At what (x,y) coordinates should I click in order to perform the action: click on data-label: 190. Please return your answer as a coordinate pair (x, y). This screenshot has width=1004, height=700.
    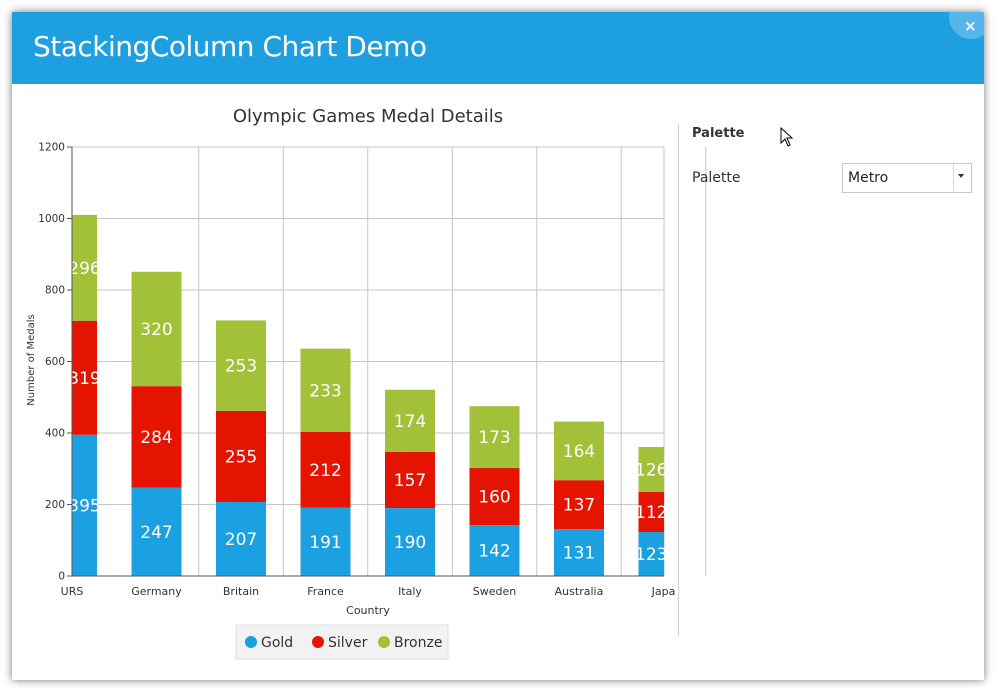
    Looking at the image, I should click on (410, 543).